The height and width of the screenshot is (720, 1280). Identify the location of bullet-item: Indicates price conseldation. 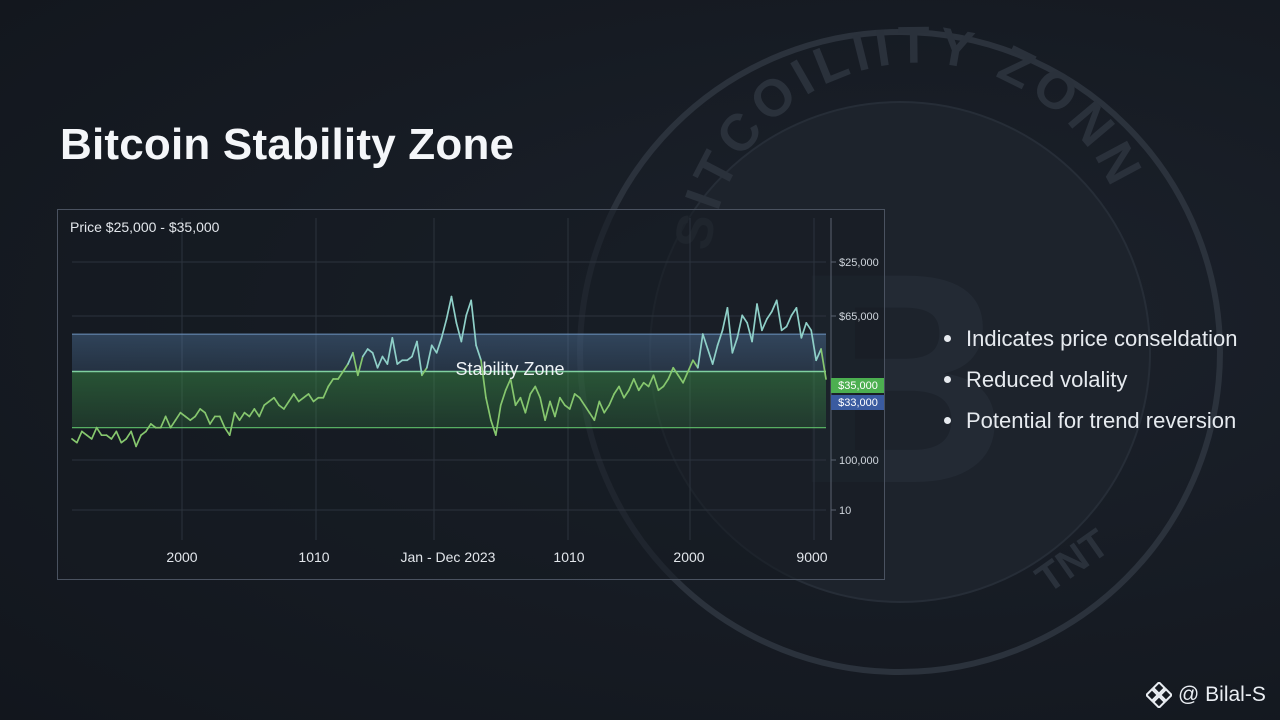
(1091, 338).